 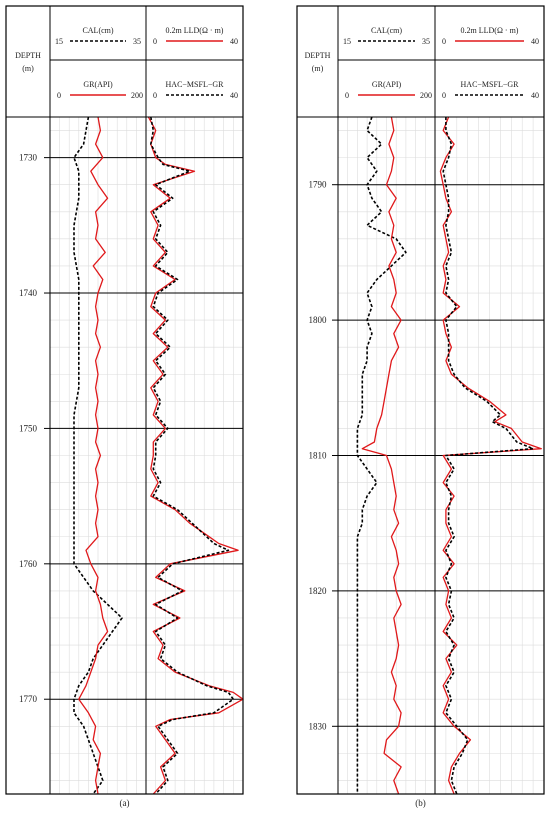 I want to click on depth-tick-label: 1820, so click(x=318, y=591).